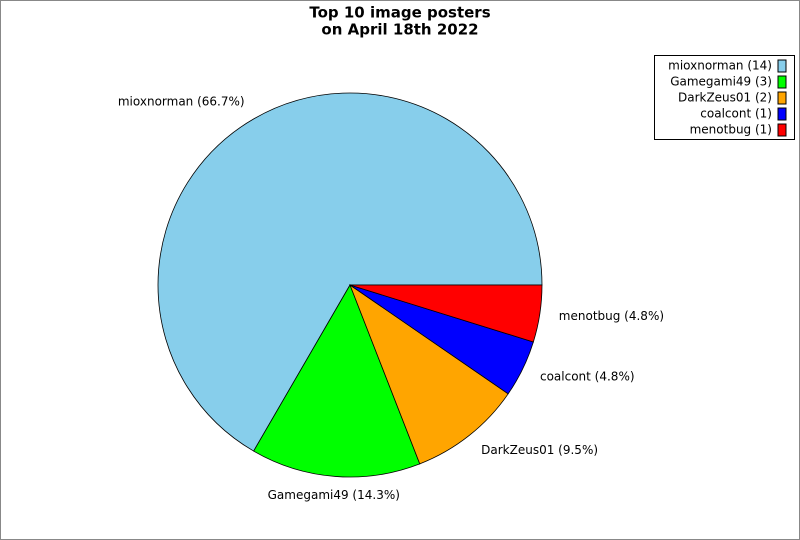  What do you see at coordinates (611, 316) in the screenshot?
I see `slice-label: menotbug (4.8%)` at bounding box center [611, 316].